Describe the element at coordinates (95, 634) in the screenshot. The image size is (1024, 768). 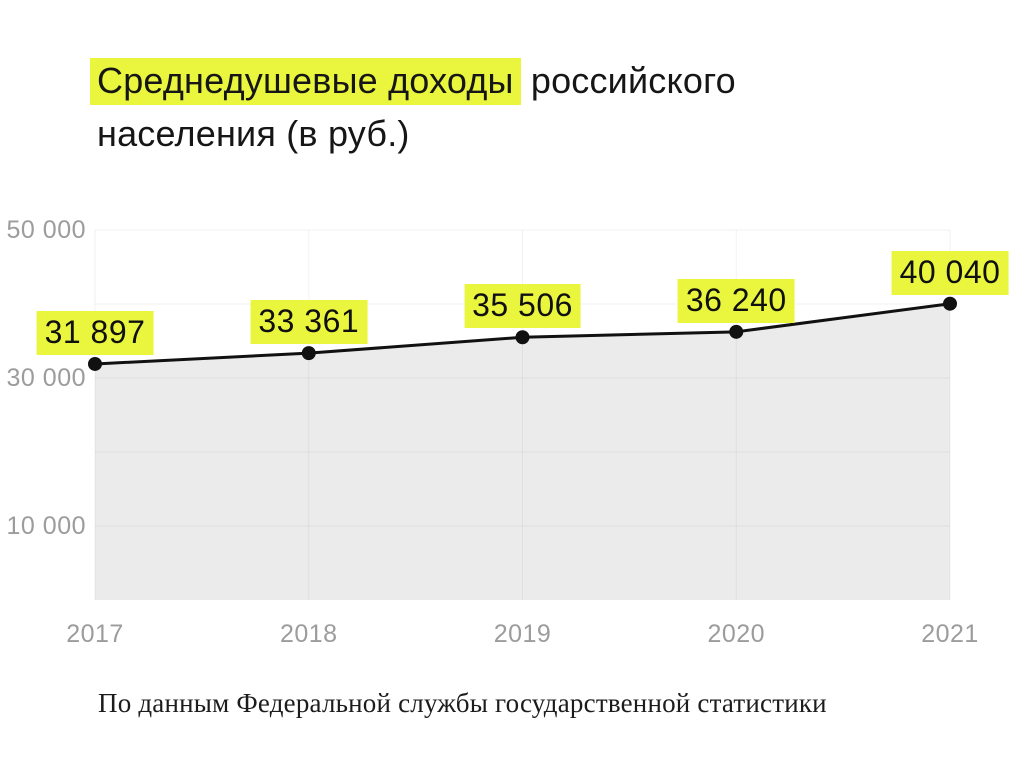
I see `x-axis-label-2017: 2017` at that location.